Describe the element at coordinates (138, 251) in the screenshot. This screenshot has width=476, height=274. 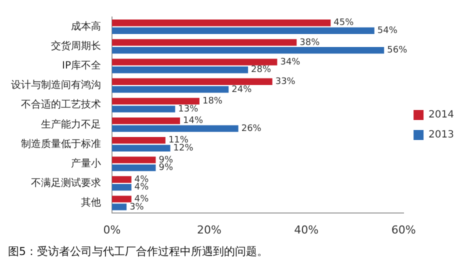
I see `caption: 图5：受访者公司与代工厂合作过程中所遇到的问题。` at that location.